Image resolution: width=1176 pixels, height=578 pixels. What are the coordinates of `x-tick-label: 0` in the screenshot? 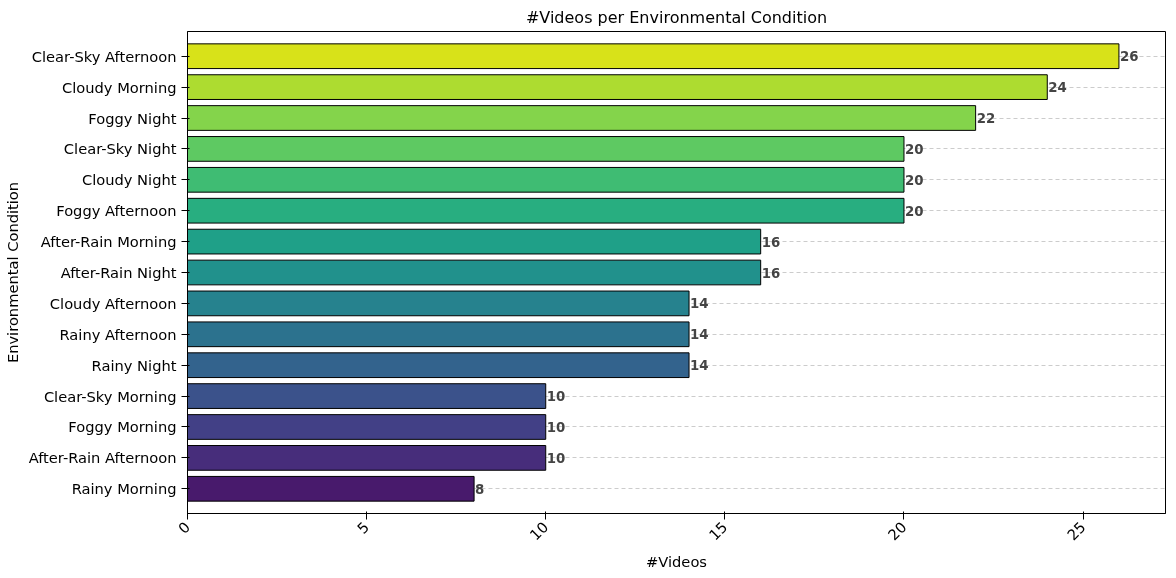 It's located at (184, 527).